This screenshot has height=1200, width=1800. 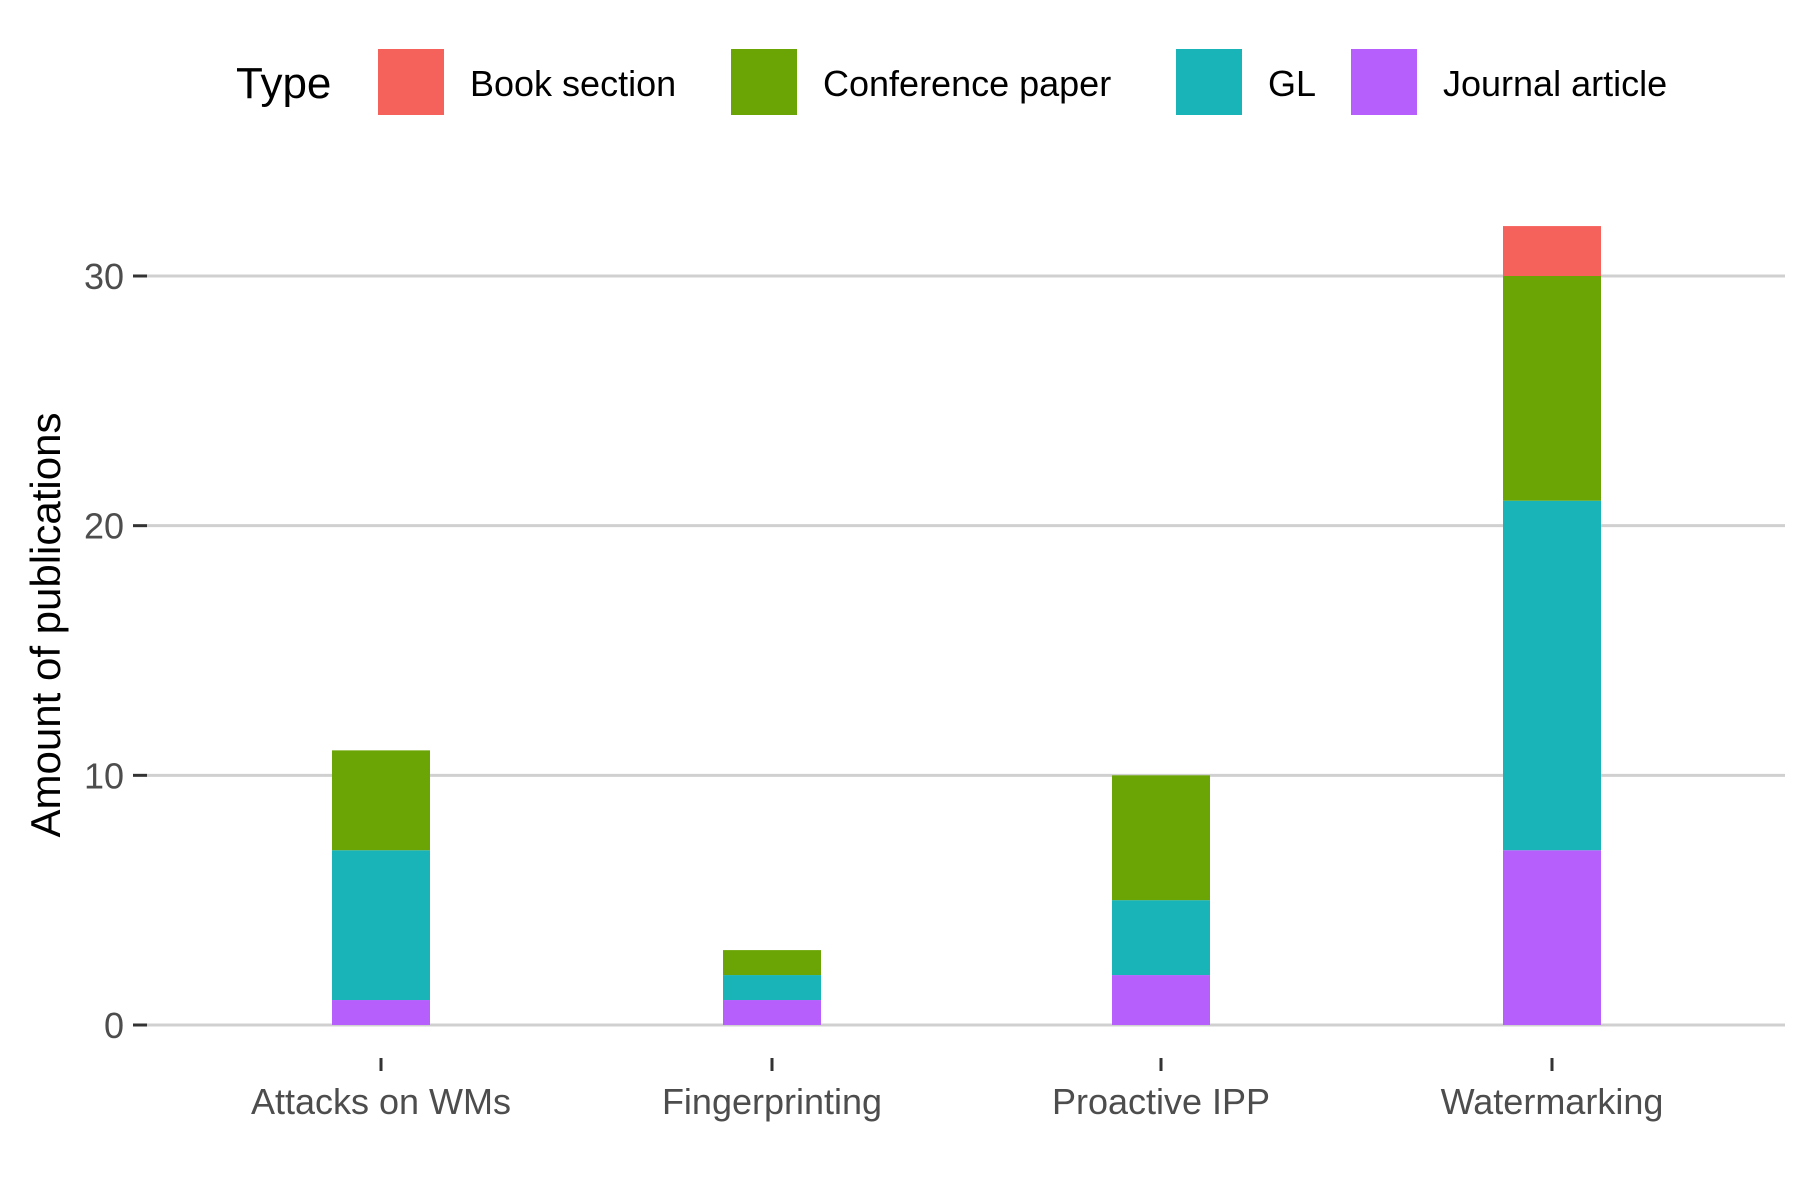 I want to click on x-tick-label-fingerprinting: Fingerprinting, so click(x=772, y=1101).